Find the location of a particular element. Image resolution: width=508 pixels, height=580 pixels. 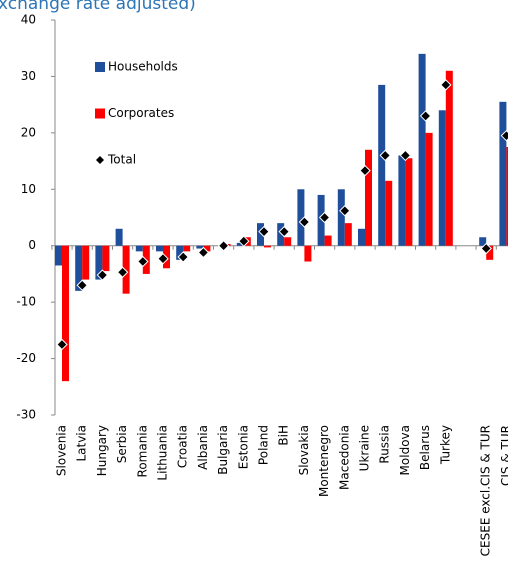

x-tick-label: Slovenia is located at coordinates (62, 450).